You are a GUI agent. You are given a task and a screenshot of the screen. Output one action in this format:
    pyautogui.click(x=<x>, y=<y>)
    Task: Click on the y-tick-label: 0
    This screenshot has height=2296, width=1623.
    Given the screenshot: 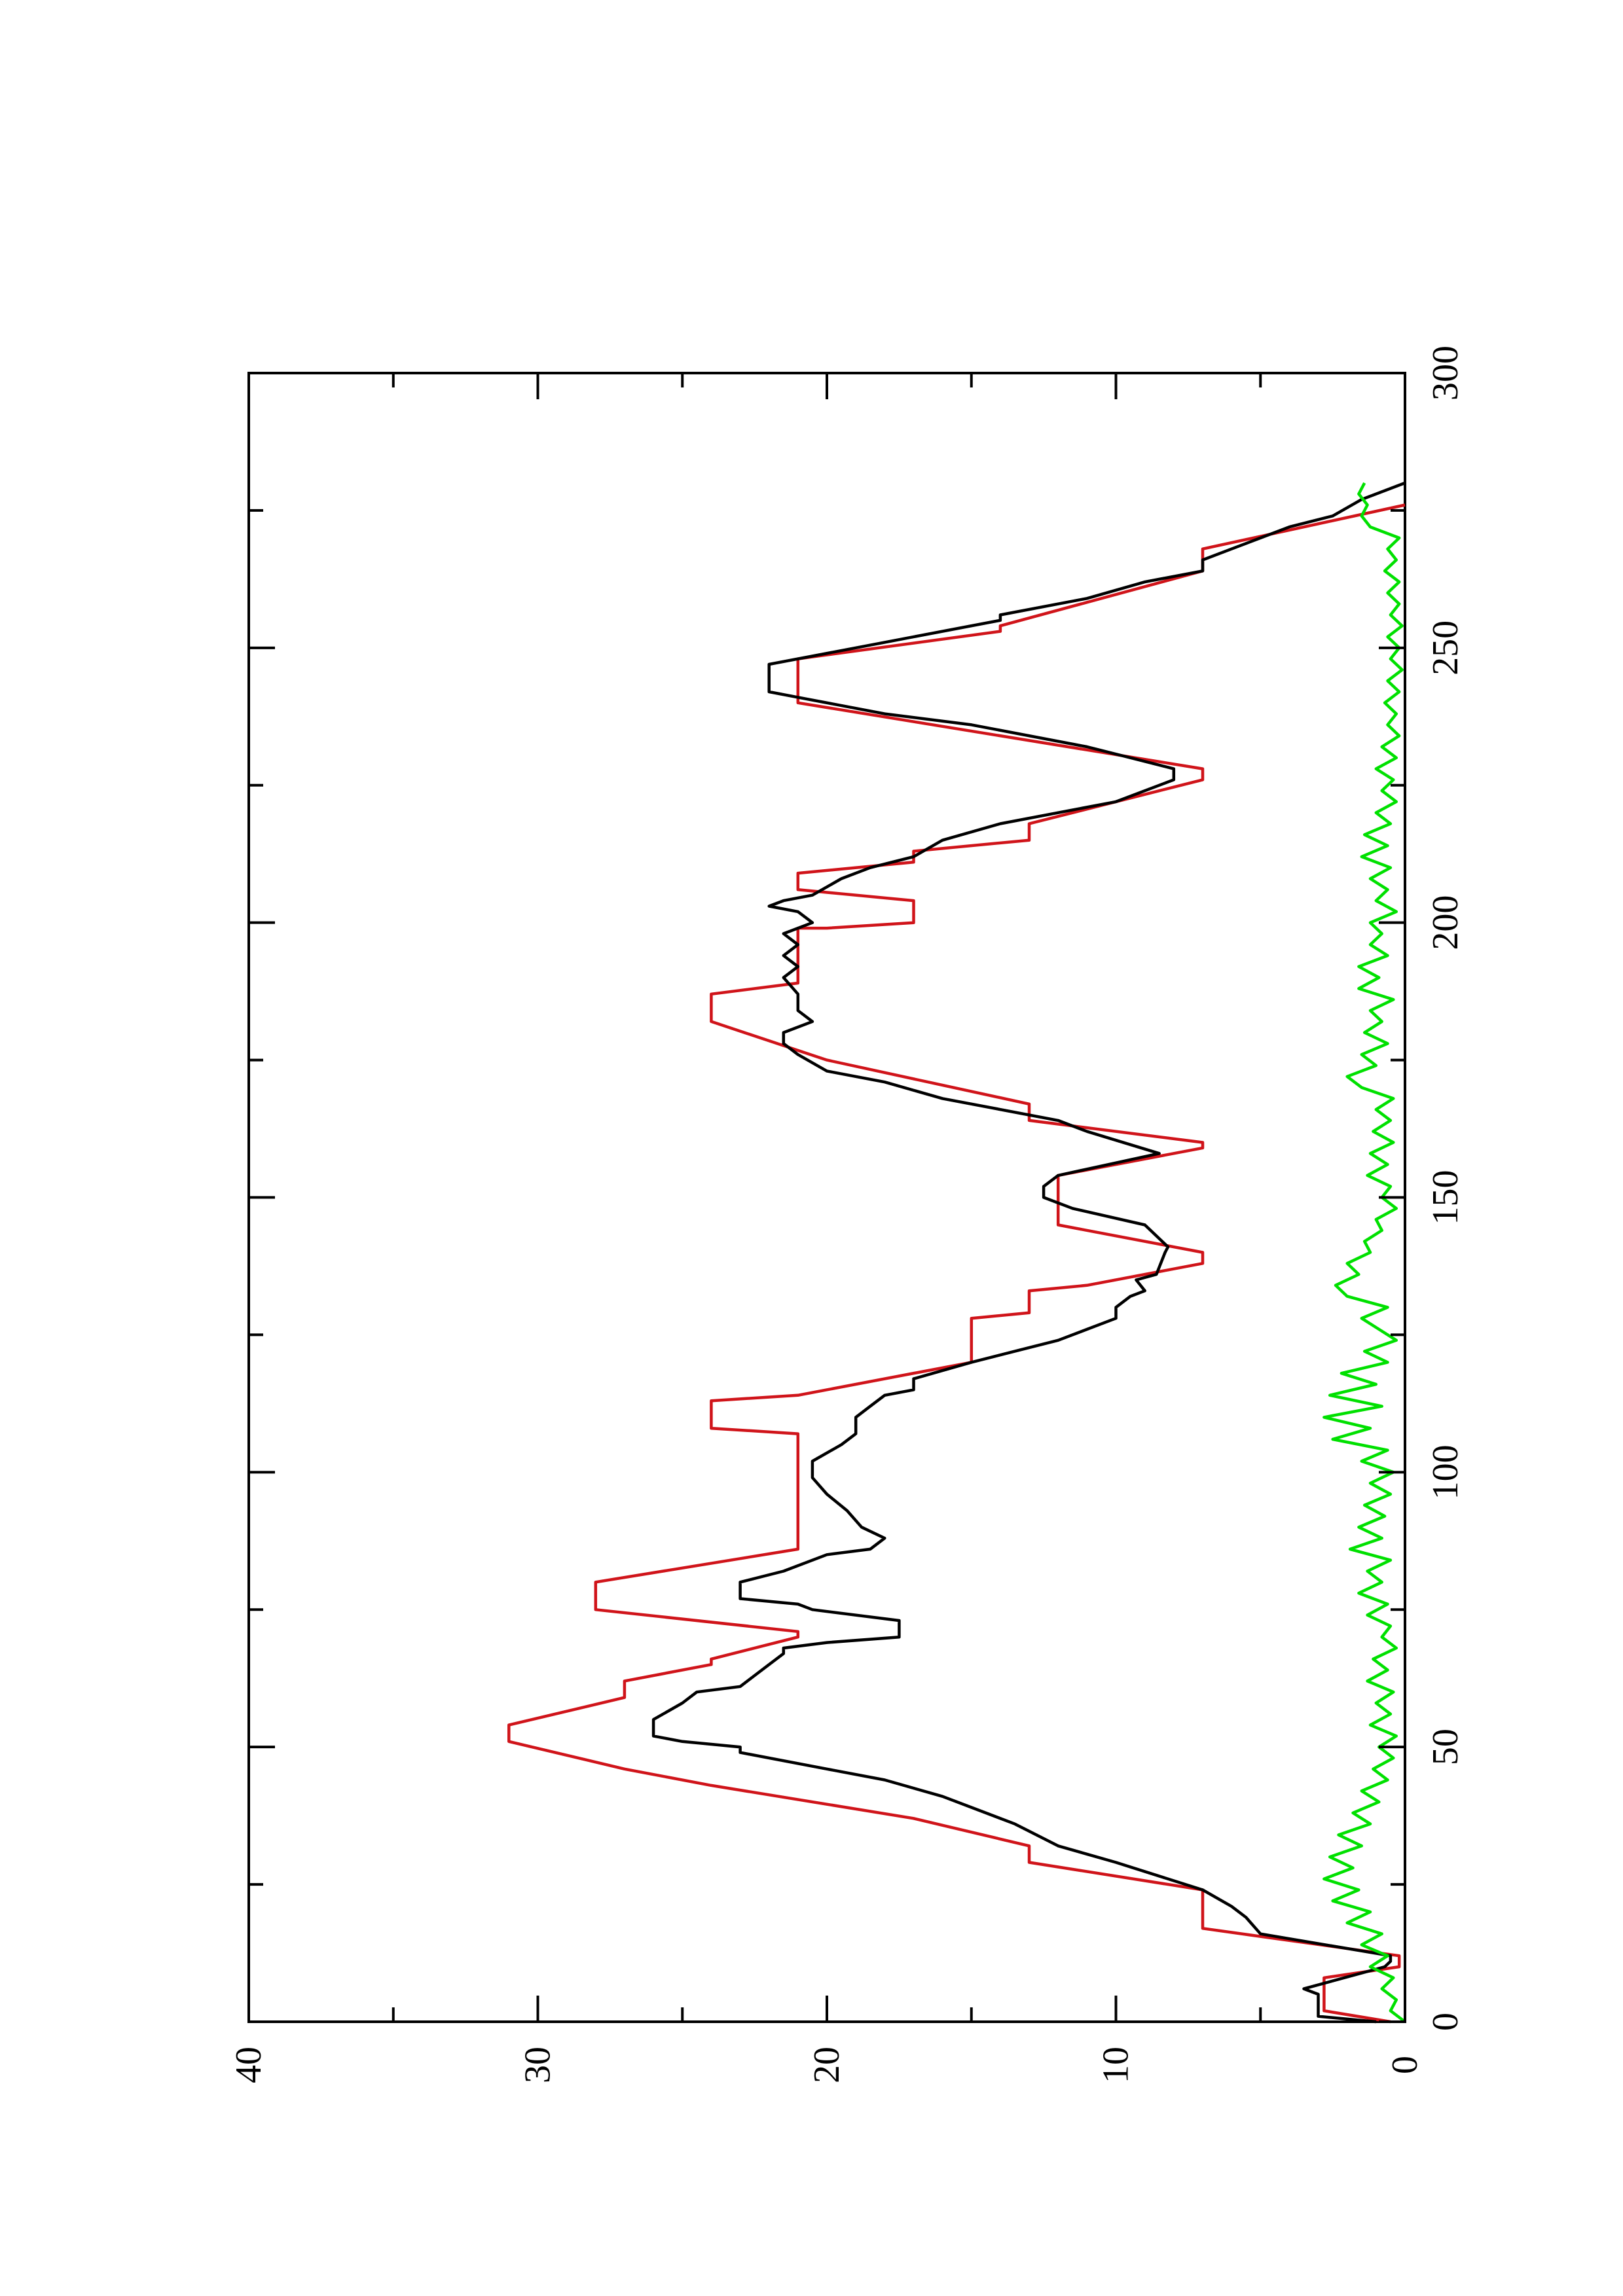 What is the action you would take?
    pyautogui.click(x=1405, y=2065)
    